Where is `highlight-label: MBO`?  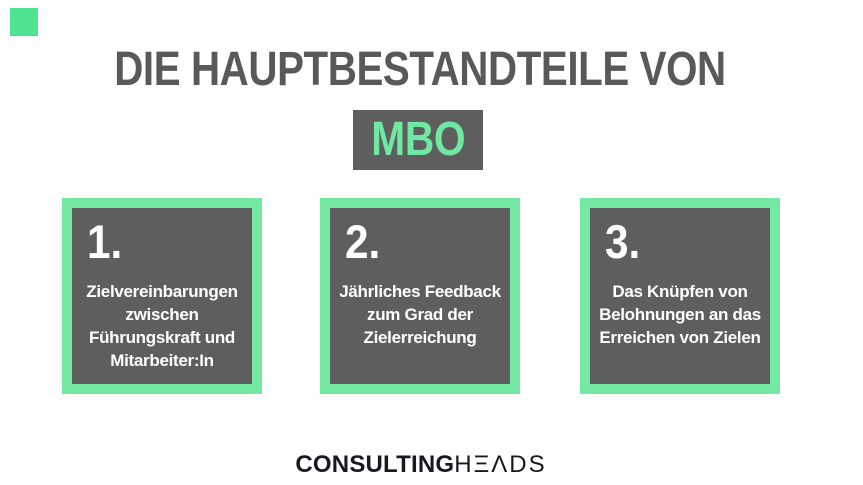
highlight-label: MBO is located at coordinates (418, 139).